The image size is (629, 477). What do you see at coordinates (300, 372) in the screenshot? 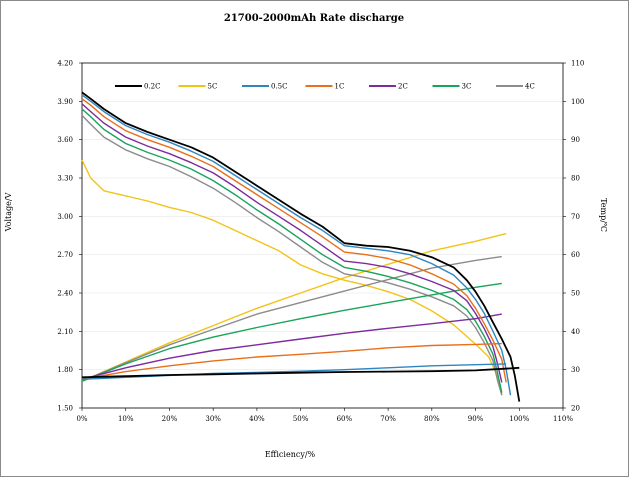
I see `series-0.2C-temp-line` at bounding box center [300, 372].